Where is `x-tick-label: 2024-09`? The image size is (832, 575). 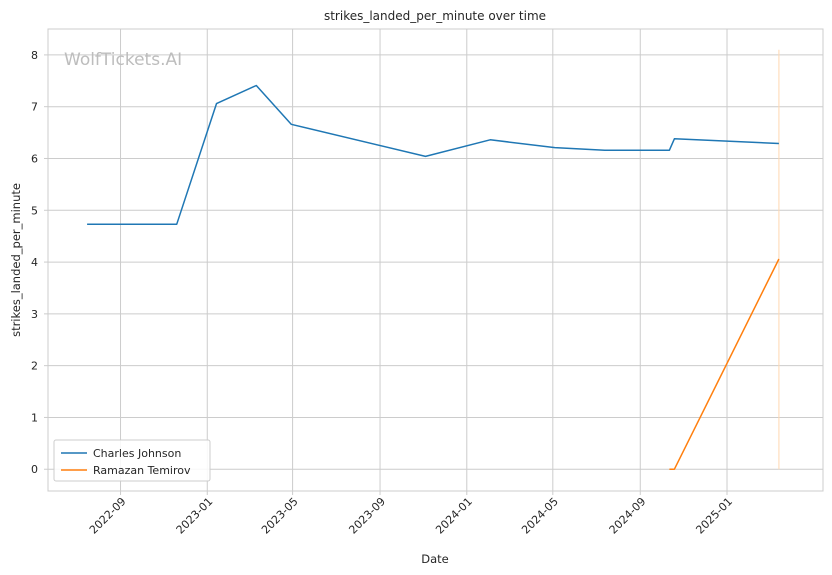 x-tick-label: 2024-09 is located at coordinates (628, 516).